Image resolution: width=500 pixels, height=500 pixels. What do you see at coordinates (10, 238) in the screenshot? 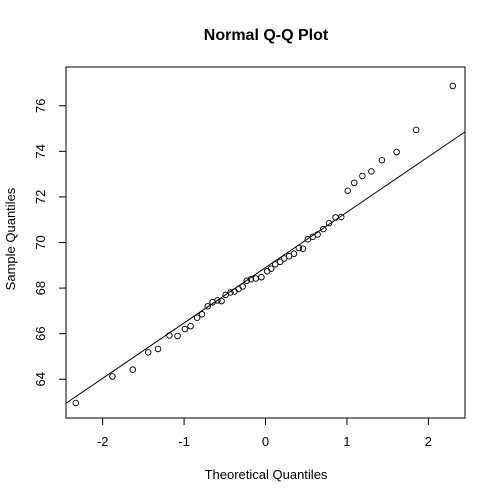
I see `y-axis-label: Sample Quantiles` at bounding box center [10, 238].